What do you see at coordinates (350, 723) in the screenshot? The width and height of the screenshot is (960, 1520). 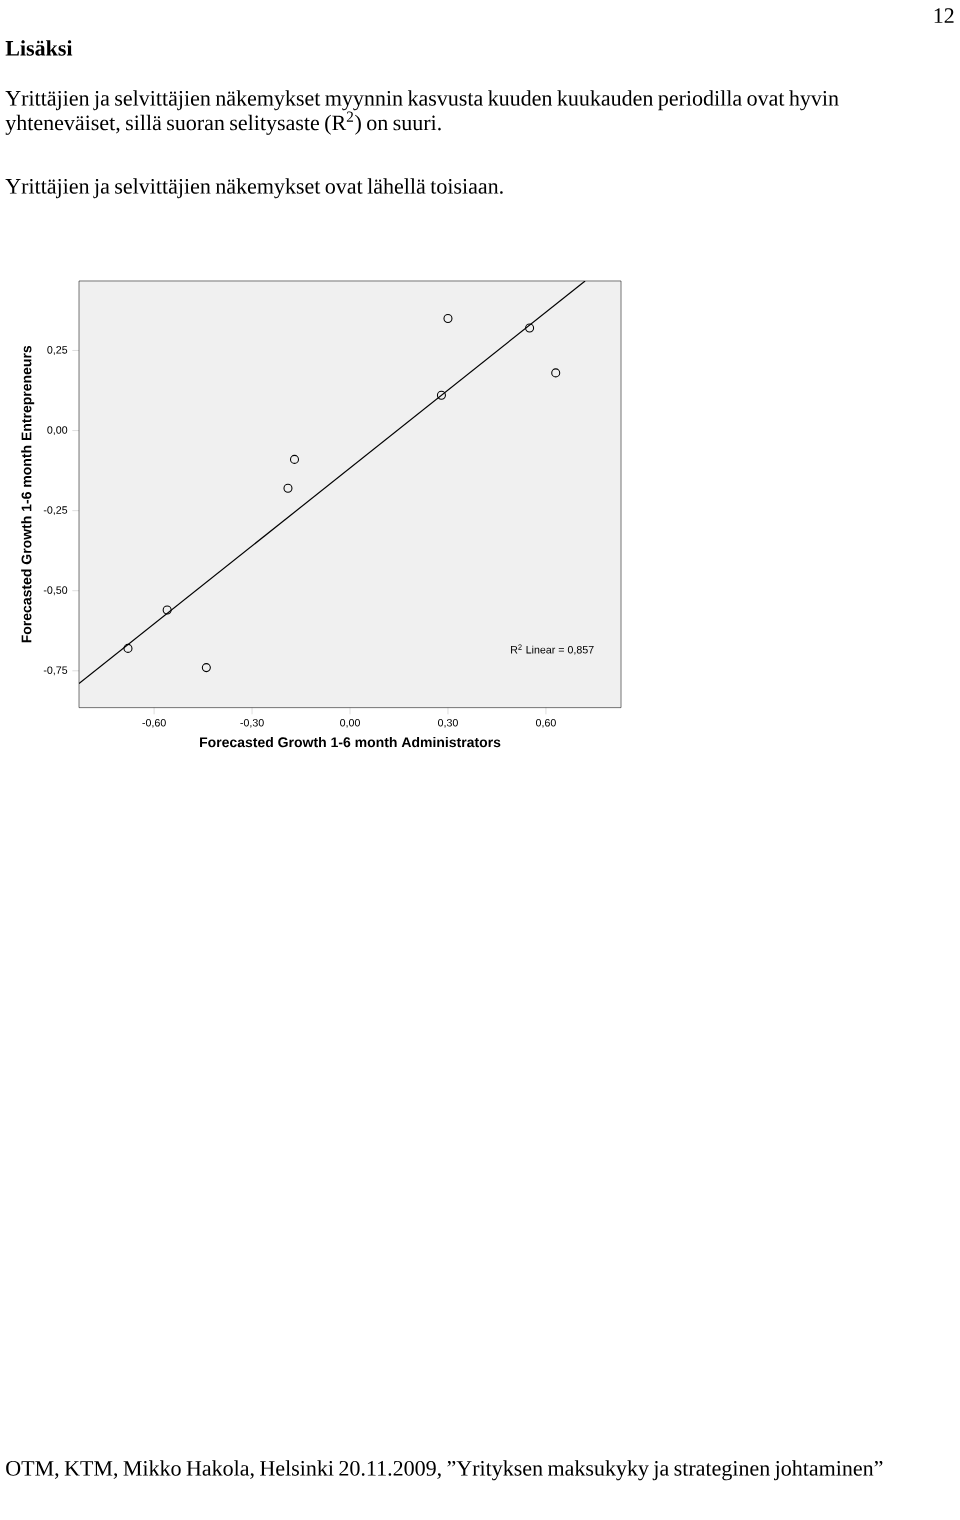 I see `x-tick-label: 0,00` at bounding box center [350, 723].